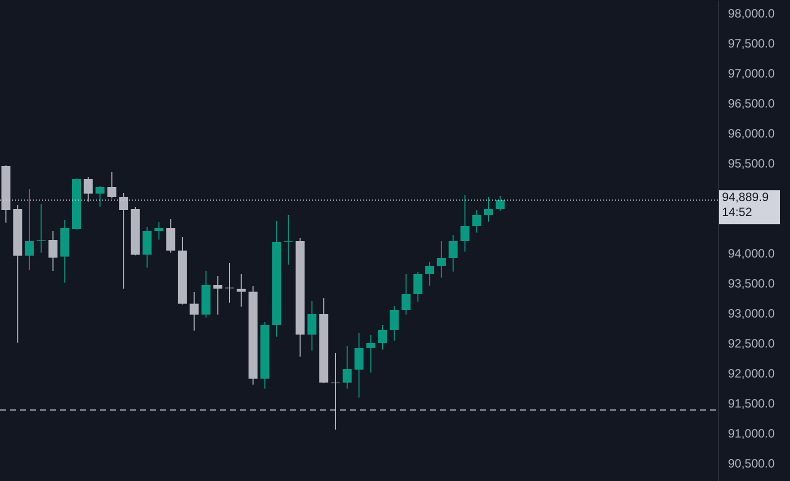 This screenshot has width=790, height=481. Describe the element at coordinates (752, 313) in the screenshot. I see `y-tick-label: 93,000.0` at that location.